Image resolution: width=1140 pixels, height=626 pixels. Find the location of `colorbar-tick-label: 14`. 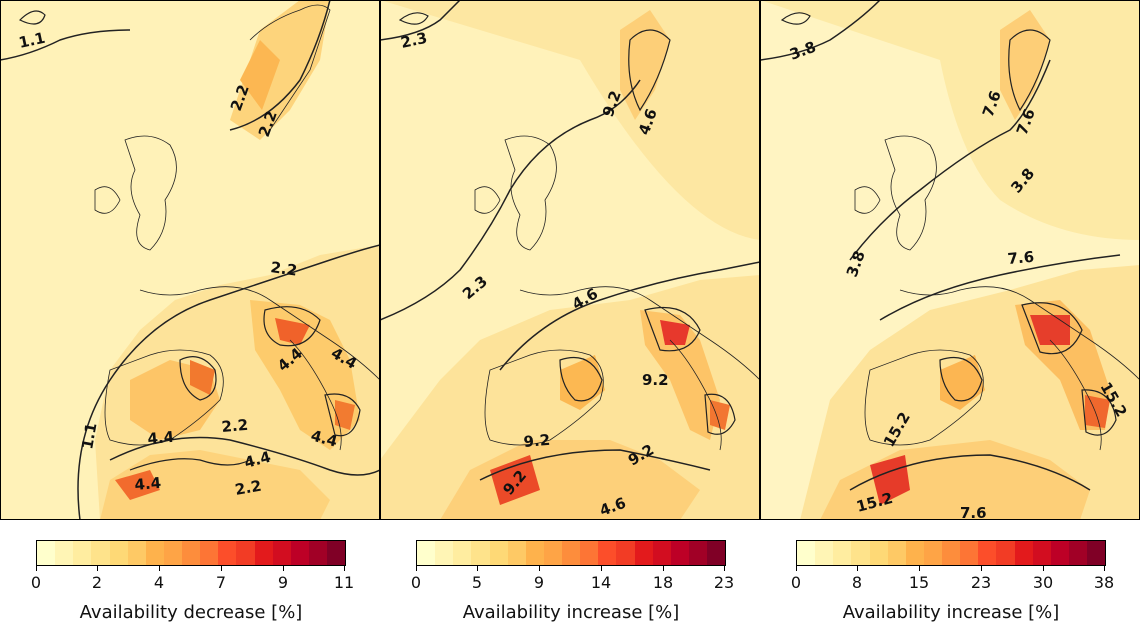

colorbar-tick-label: 14 is located at coordinates (601, 582).